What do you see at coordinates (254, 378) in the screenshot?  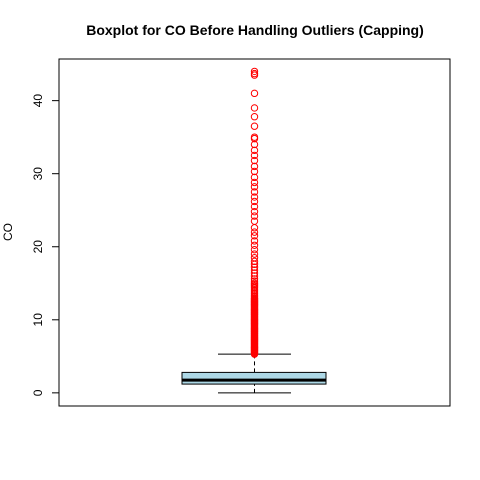 I see `iqr-box` at bounding box center [254, 378].